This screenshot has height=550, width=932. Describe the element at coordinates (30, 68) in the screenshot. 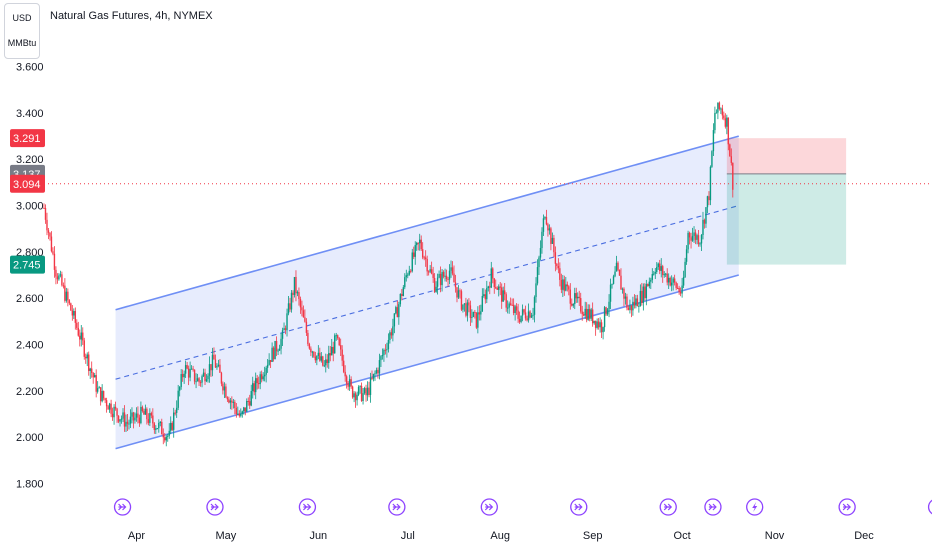

I see `y-tick-label: 3.600` at that location.